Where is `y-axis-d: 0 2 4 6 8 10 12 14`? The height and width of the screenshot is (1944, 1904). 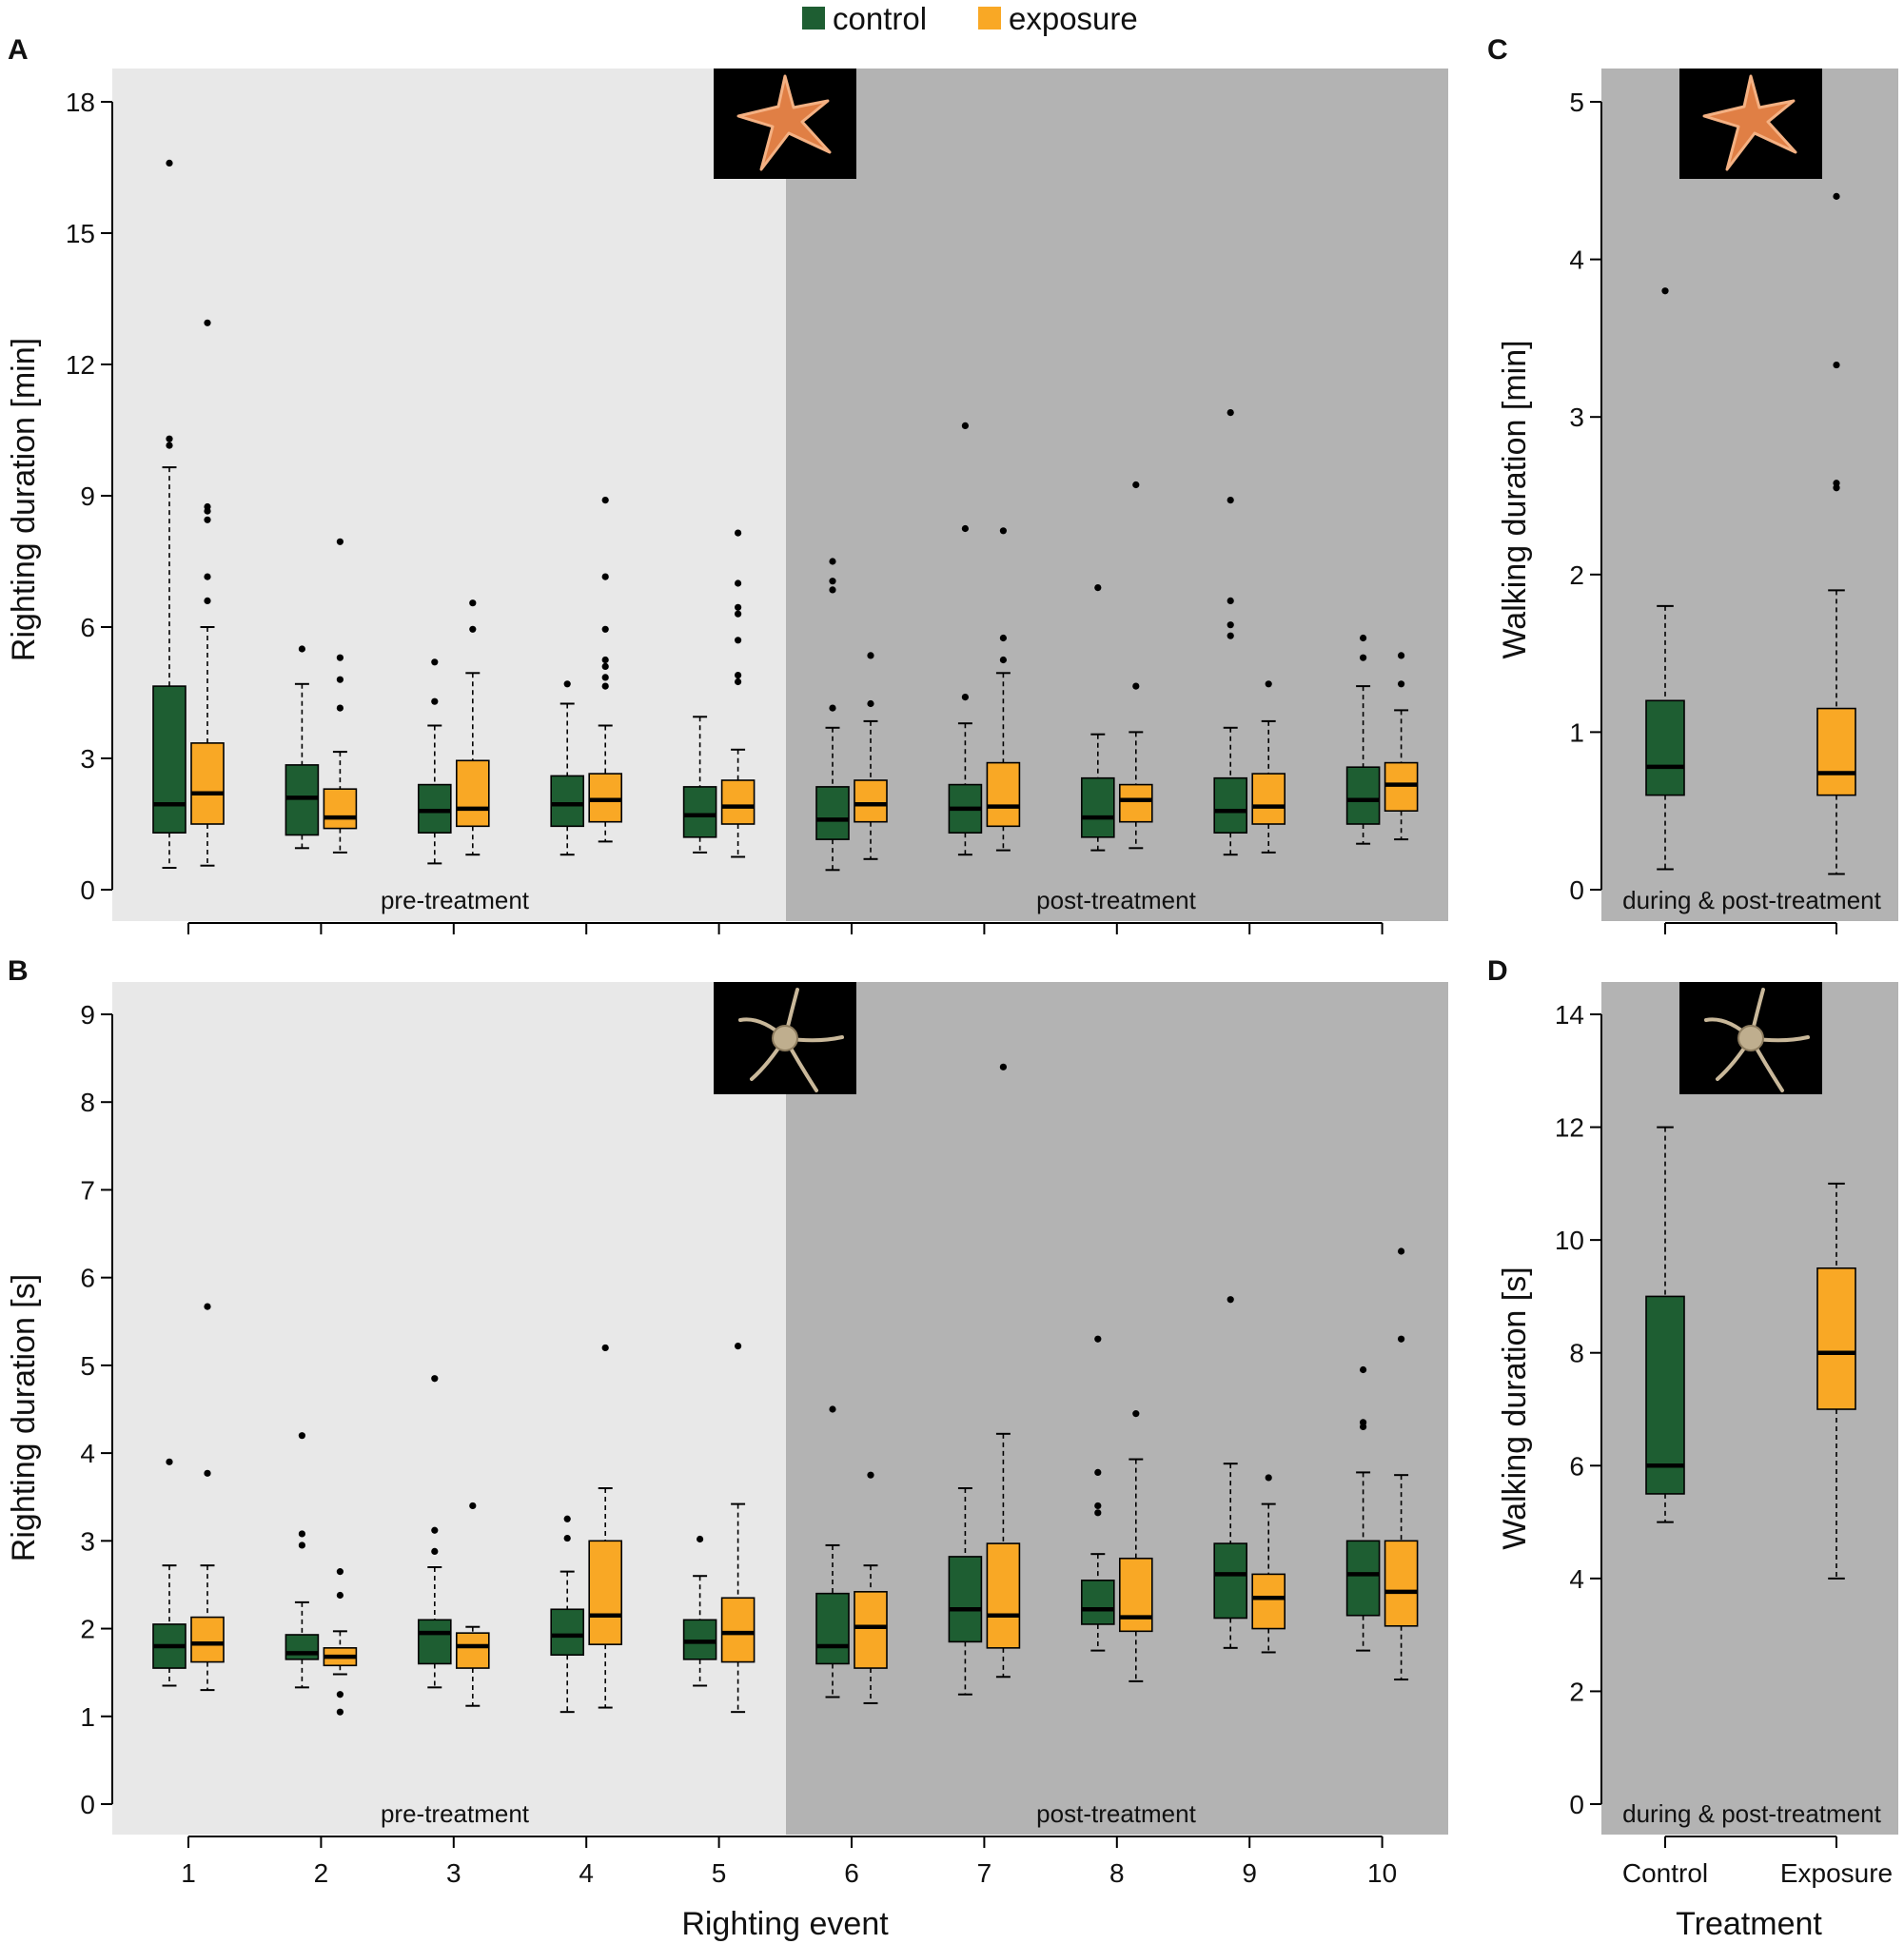 y-axis-d: 0 2 4 6 8 10 12 14 is located at coordinates (1578, 1409).